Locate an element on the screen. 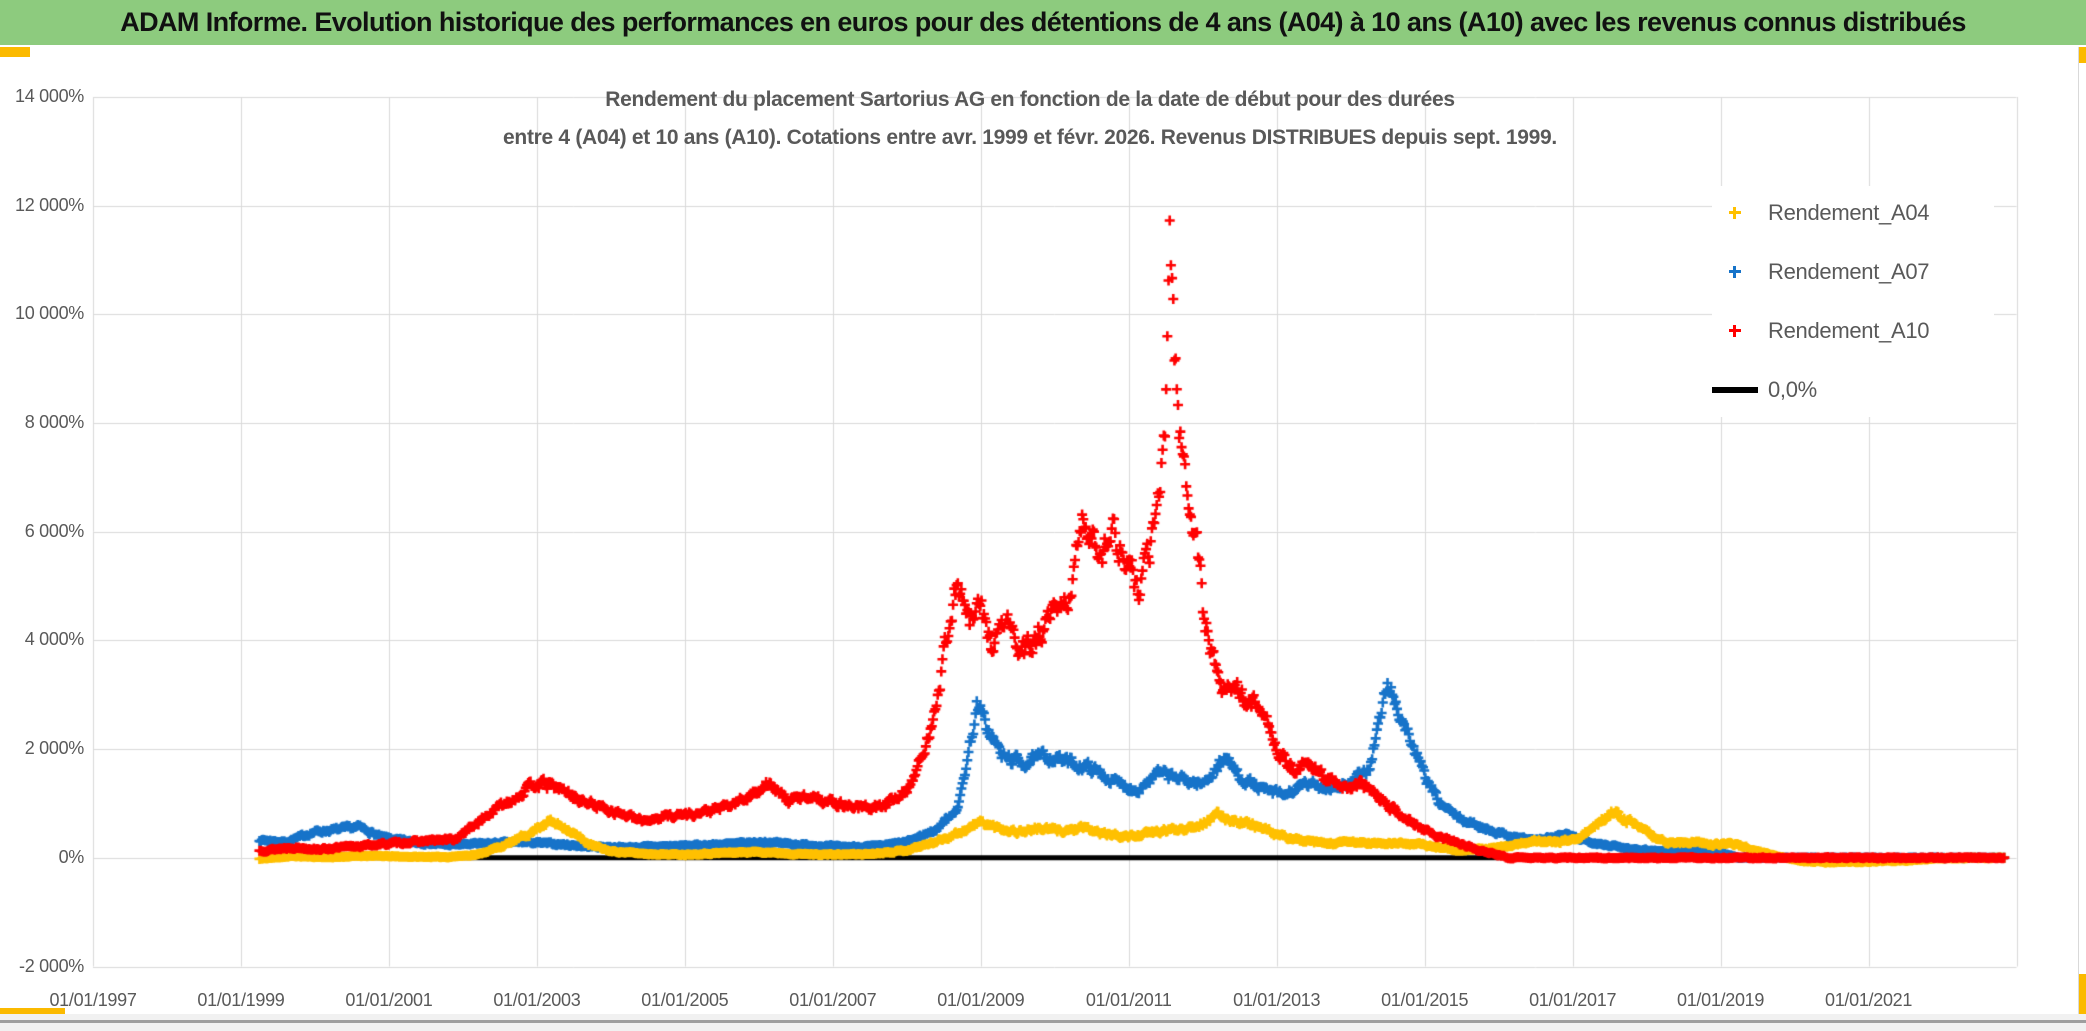 The width and height of the screenshot is (2086, 1031). legend-item-0-0-: 0,0% is located at coordinates (1853, 390).